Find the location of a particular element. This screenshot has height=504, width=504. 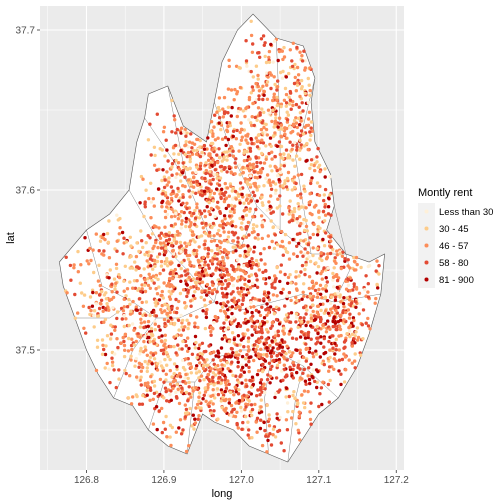

district-border is located at coordinates (342, 254).